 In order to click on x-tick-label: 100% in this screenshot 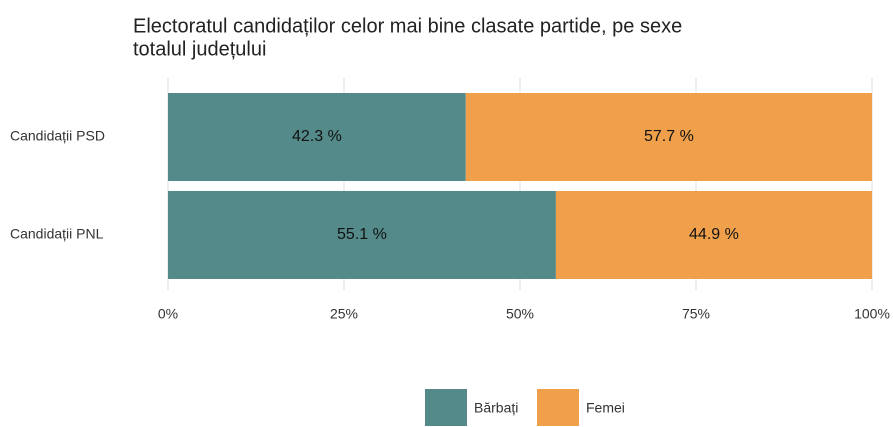, I will do `click(872, 314)`.